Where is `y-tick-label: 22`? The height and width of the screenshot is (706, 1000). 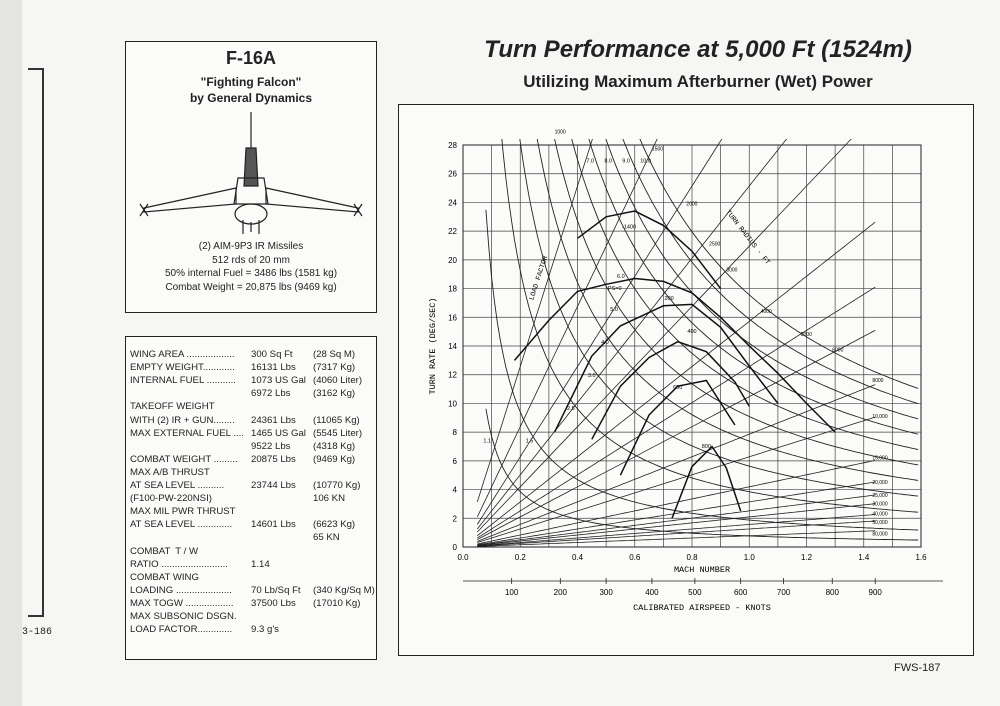
y-tick-label: 22 is located at coordinates (452, 231).